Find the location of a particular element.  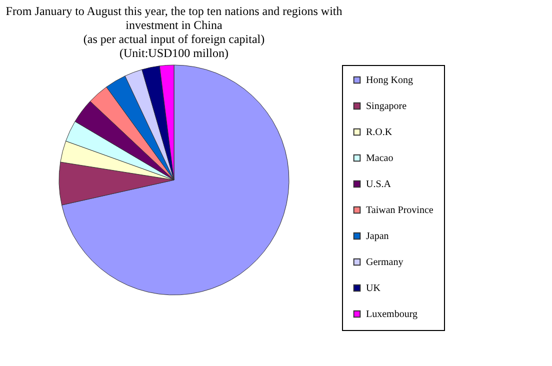

chart-title: From January to August this year, the top ten nations and regions with investment in China (as per actual input of foreign capital) (Unit:USD100 millon) is located at coordinates (174, 32).